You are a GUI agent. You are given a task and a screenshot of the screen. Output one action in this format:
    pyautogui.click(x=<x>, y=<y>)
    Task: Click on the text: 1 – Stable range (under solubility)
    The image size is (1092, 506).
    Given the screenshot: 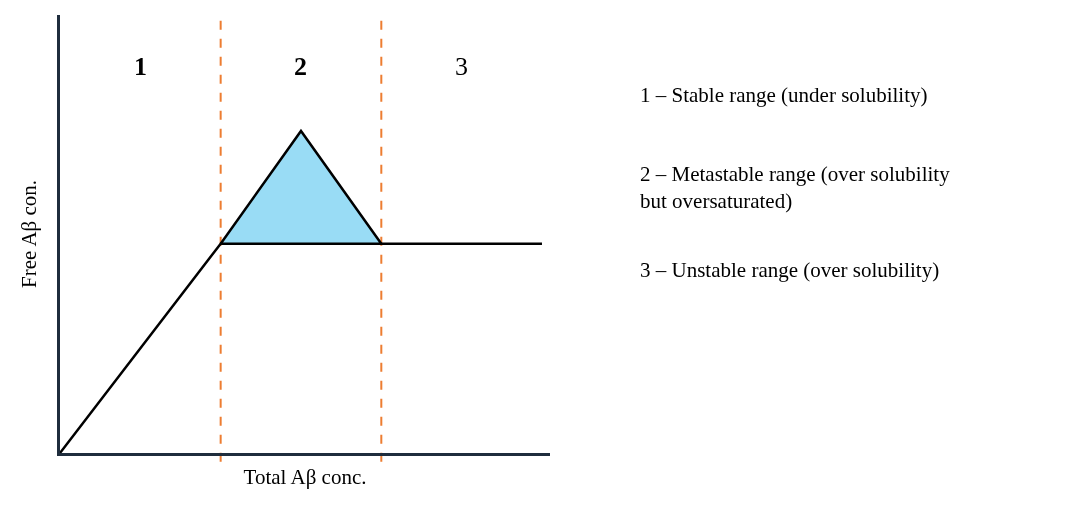 What is the action you would take?
    pyautogui.click(x=784, y=95)
    